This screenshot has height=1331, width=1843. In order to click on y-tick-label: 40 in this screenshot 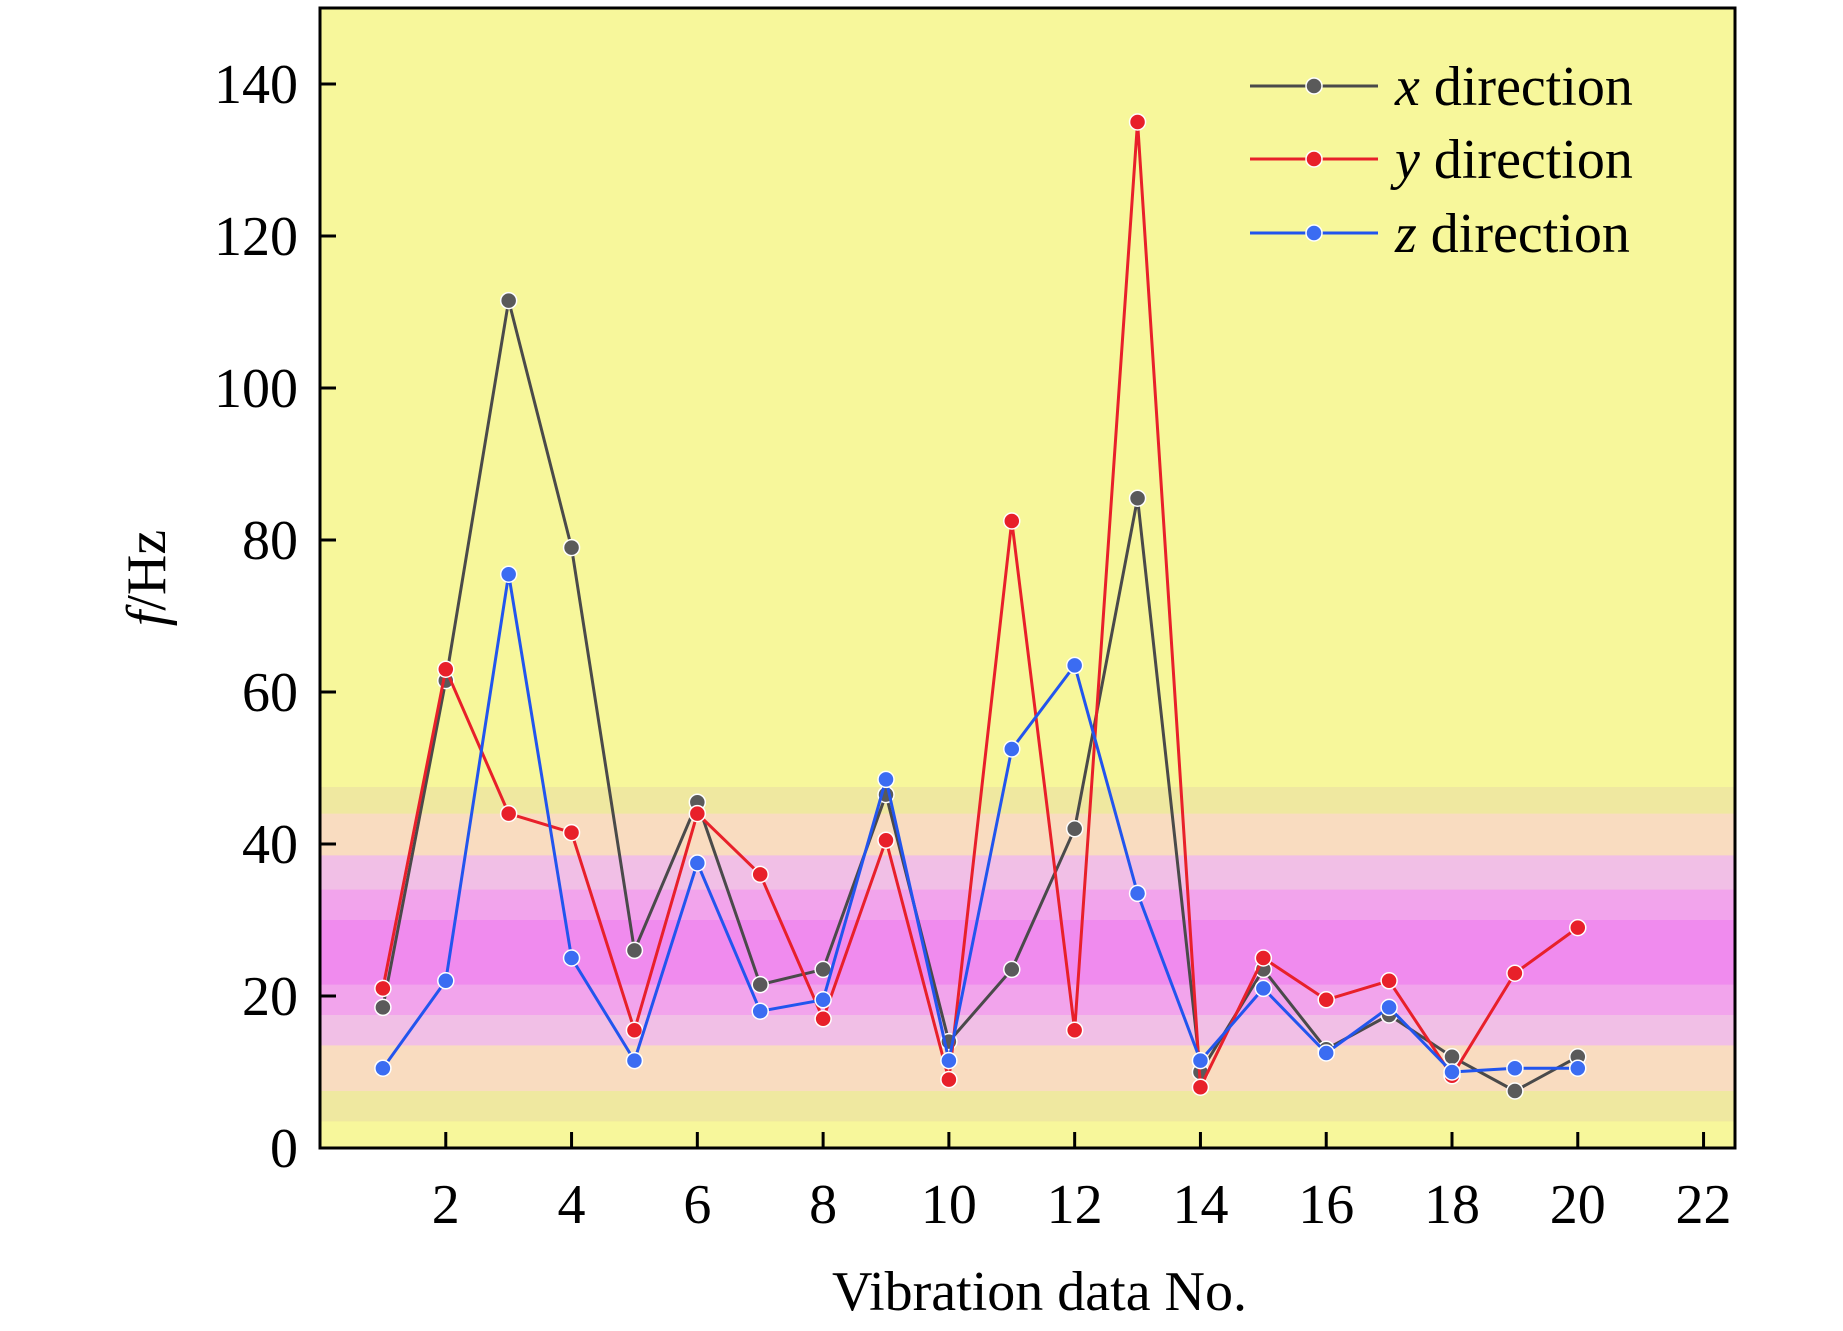, I will do `click(270, 845)`.